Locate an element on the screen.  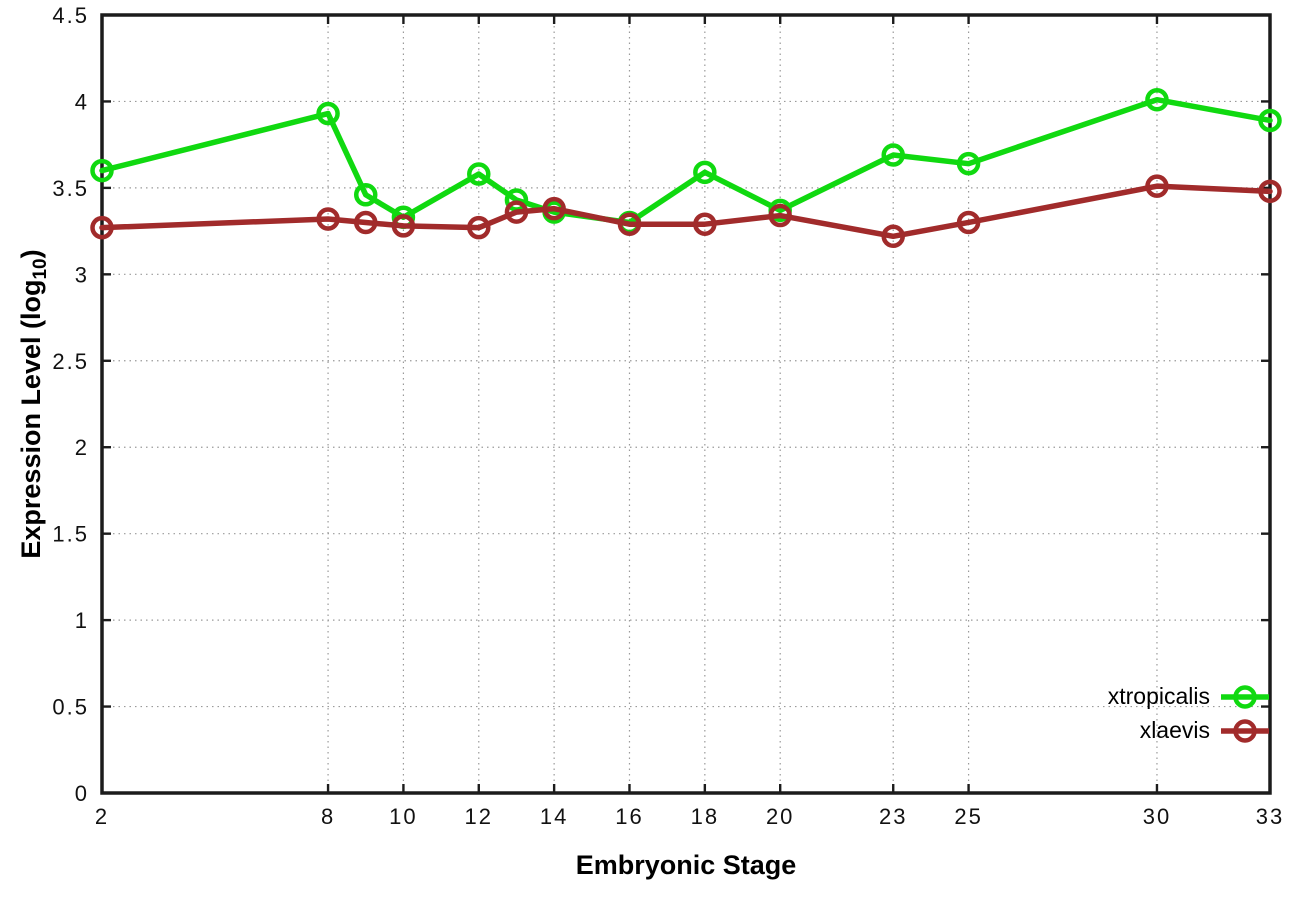
x-tick-label: 14 is located at coordinates (554, 816).